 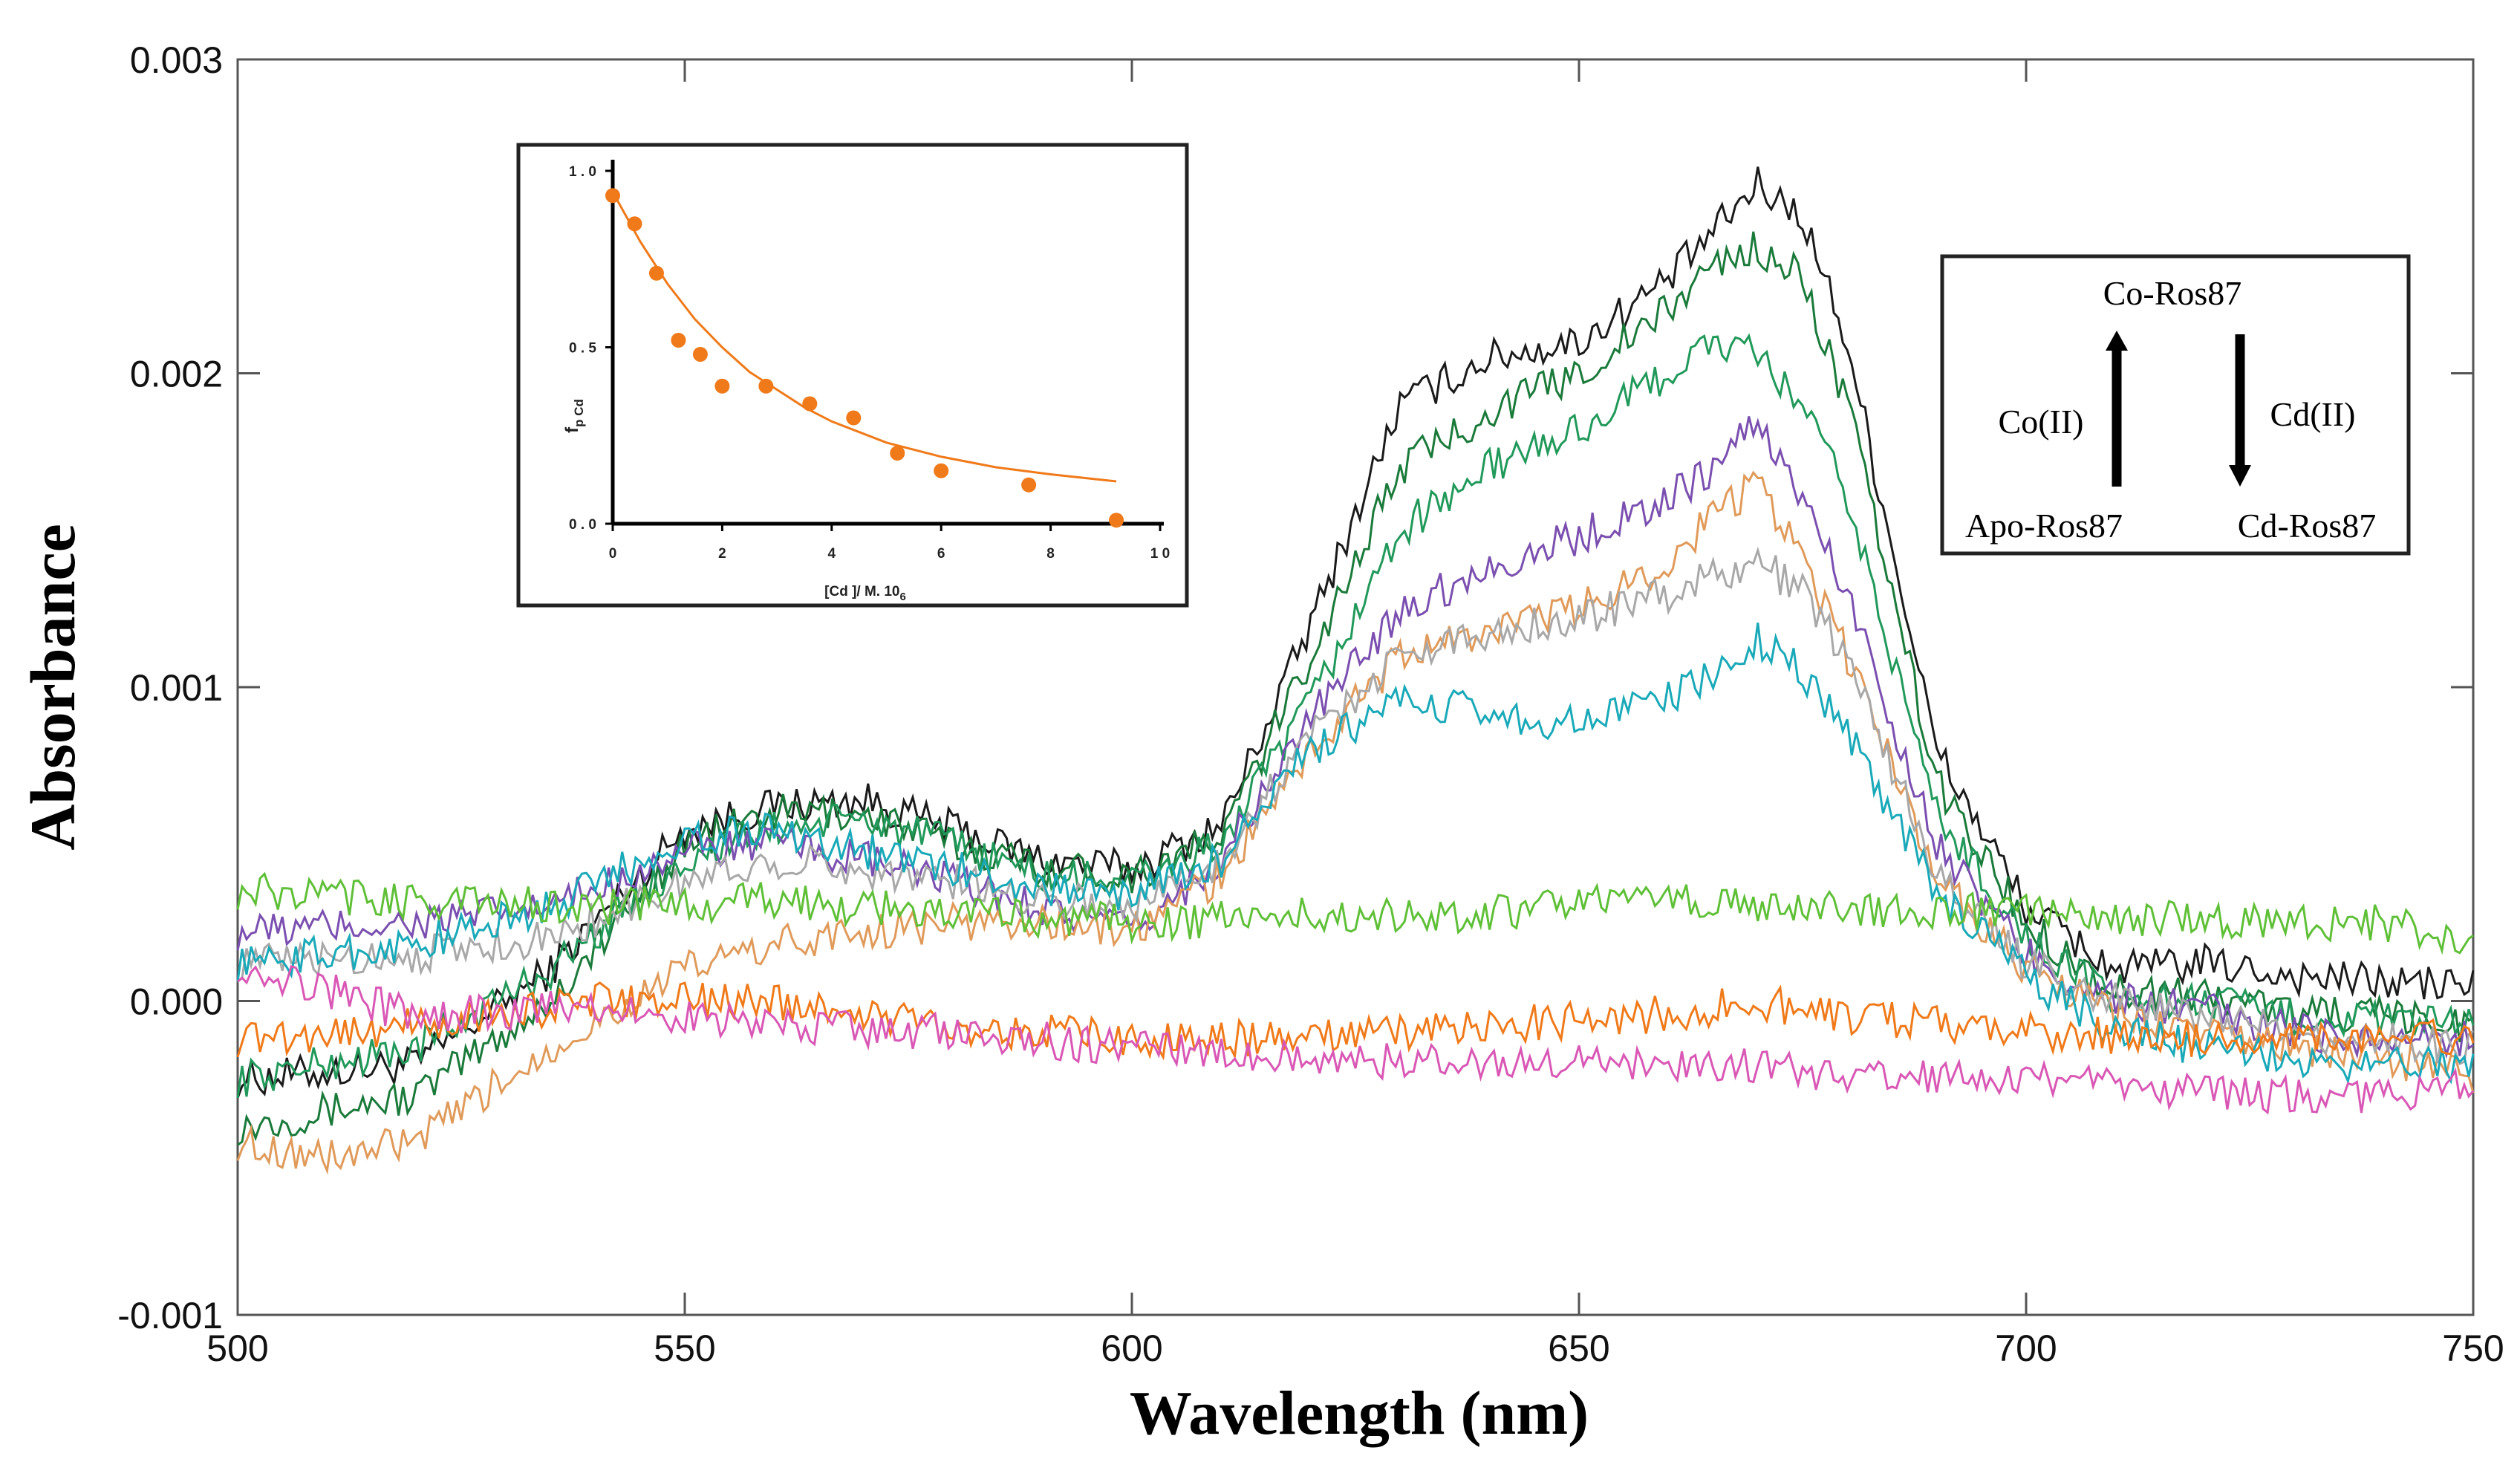 What do you see at coordinates (582, 349) in the screenshot?
I see `inset-y-tick-label: 0 . 5` at bounding box center [582, 349].